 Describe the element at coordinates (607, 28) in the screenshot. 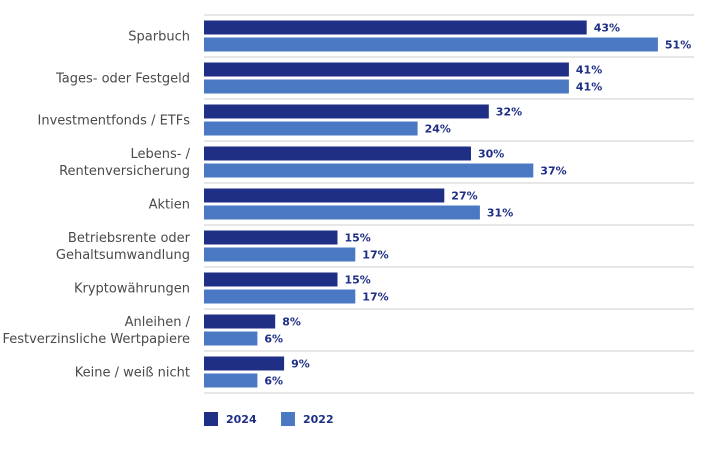

I see `value-label-2024: 43%` at that location.